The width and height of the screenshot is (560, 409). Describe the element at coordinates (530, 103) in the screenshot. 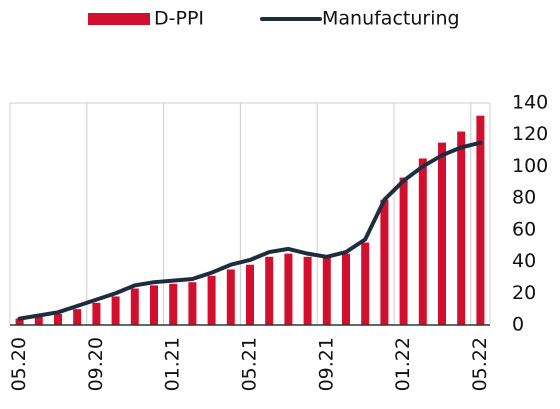

I see `y-tick-label: 140` at that location.